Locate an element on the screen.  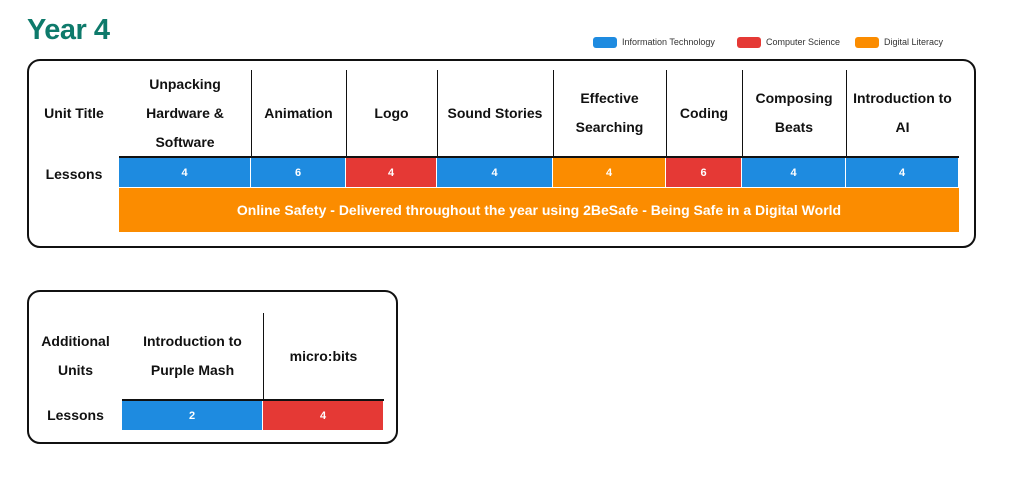
page-title: Year 4 is located at coordinates (68, 30).